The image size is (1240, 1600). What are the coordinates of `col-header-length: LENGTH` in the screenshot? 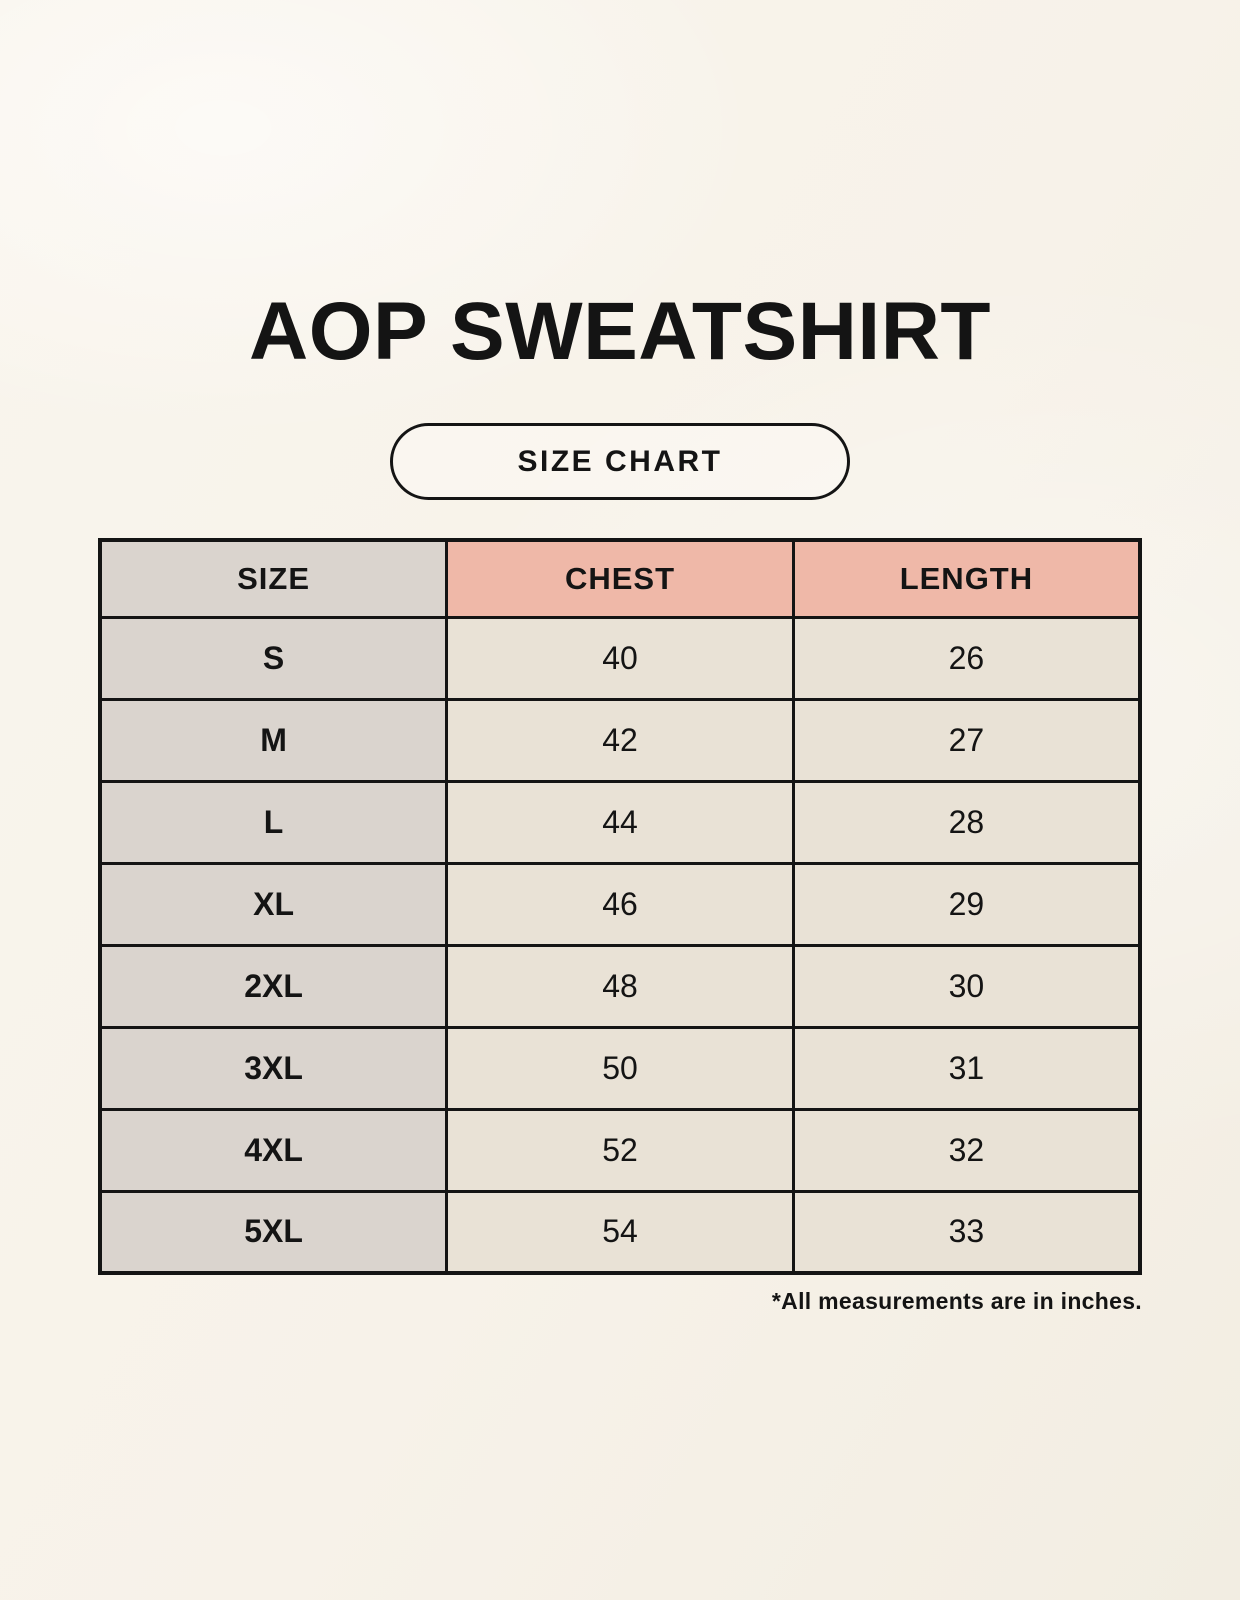 It's located at (966, 578).